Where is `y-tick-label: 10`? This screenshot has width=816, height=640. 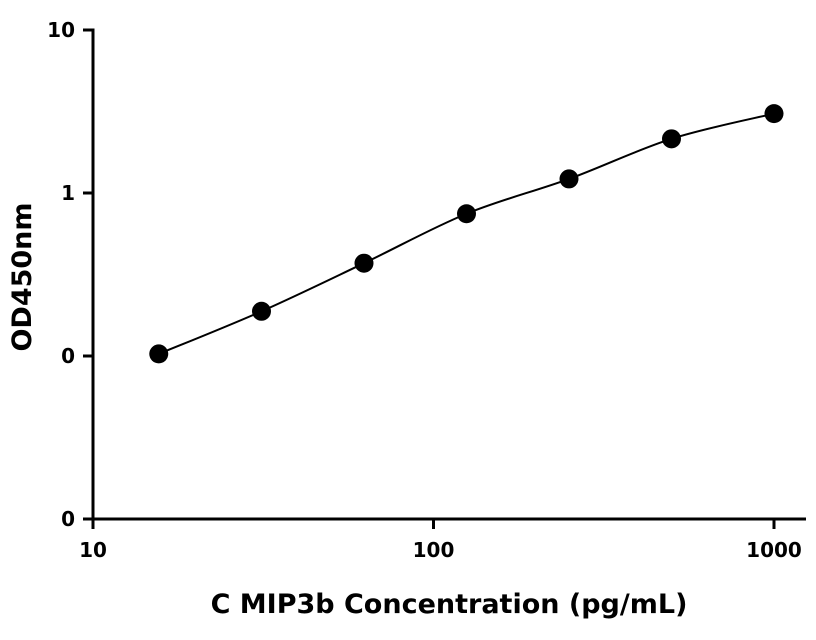
y-tick-label: 10 is located at coordinates (61, 30).